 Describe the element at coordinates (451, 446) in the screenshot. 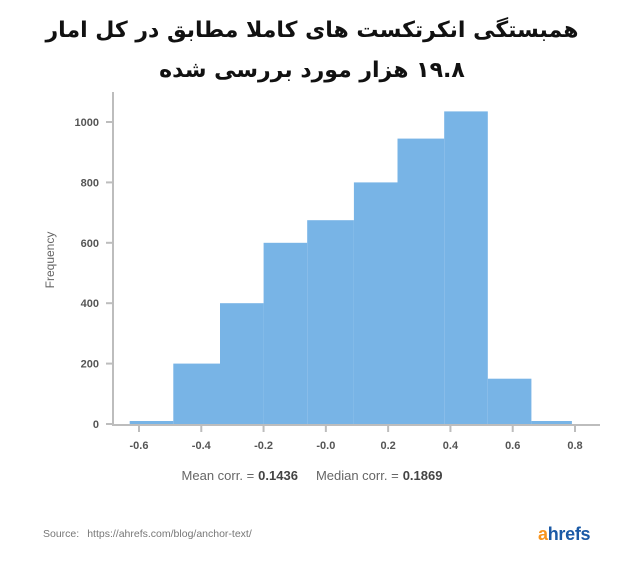

I see `x-tick-label: 0.4` at that location.